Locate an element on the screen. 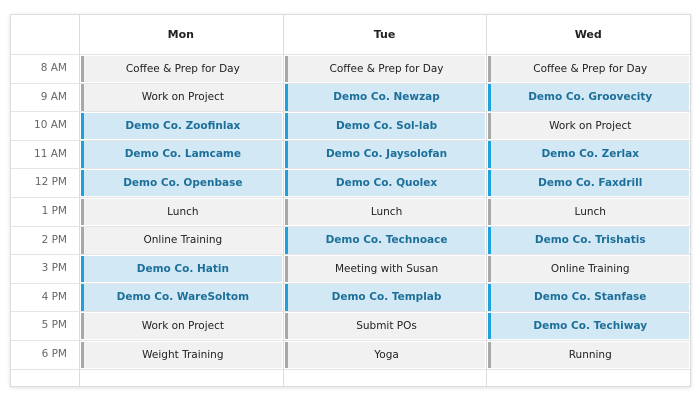 This screenshot has width=700, height=400. event-cell: Demo Co. Openbase is located at coordinates (181, 183).